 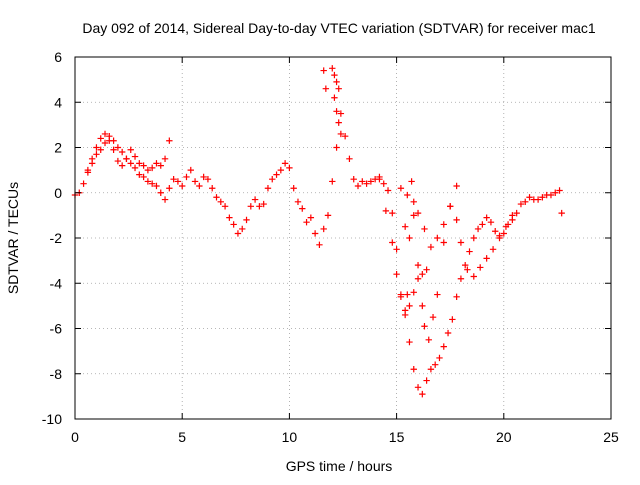 What do you see at coordinates (403, 244) in the screenshot?
I see `series-descending-branch` at bounding box center [403, 244].